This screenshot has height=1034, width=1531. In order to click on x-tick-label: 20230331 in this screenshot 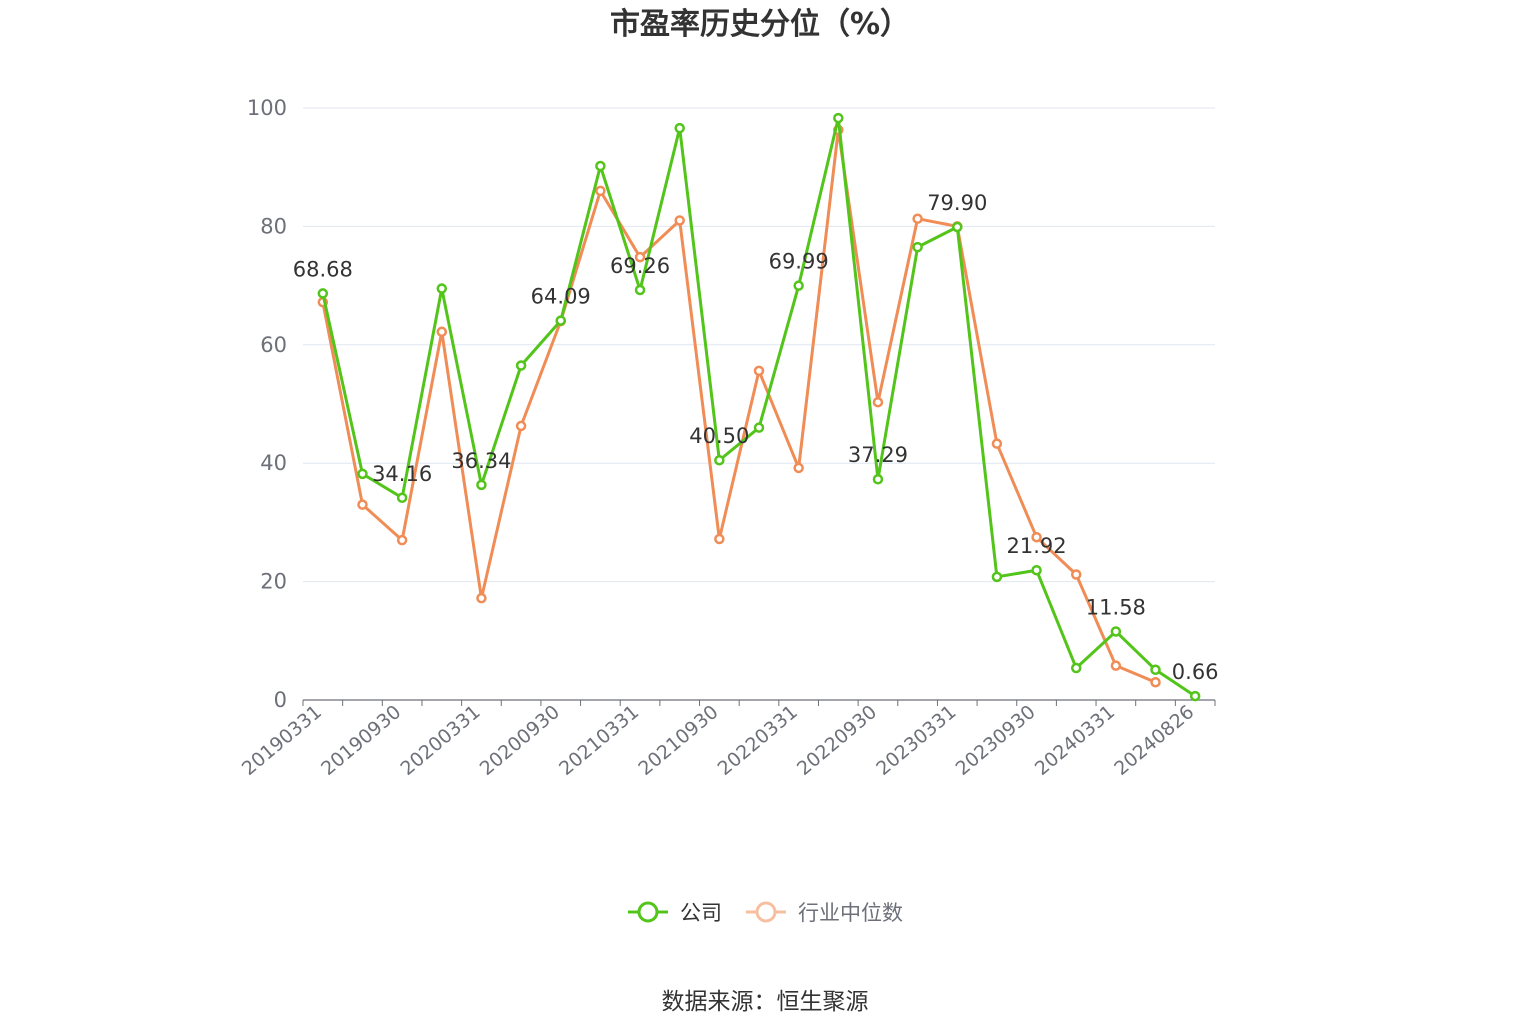, I will do `click(916, 740)`.